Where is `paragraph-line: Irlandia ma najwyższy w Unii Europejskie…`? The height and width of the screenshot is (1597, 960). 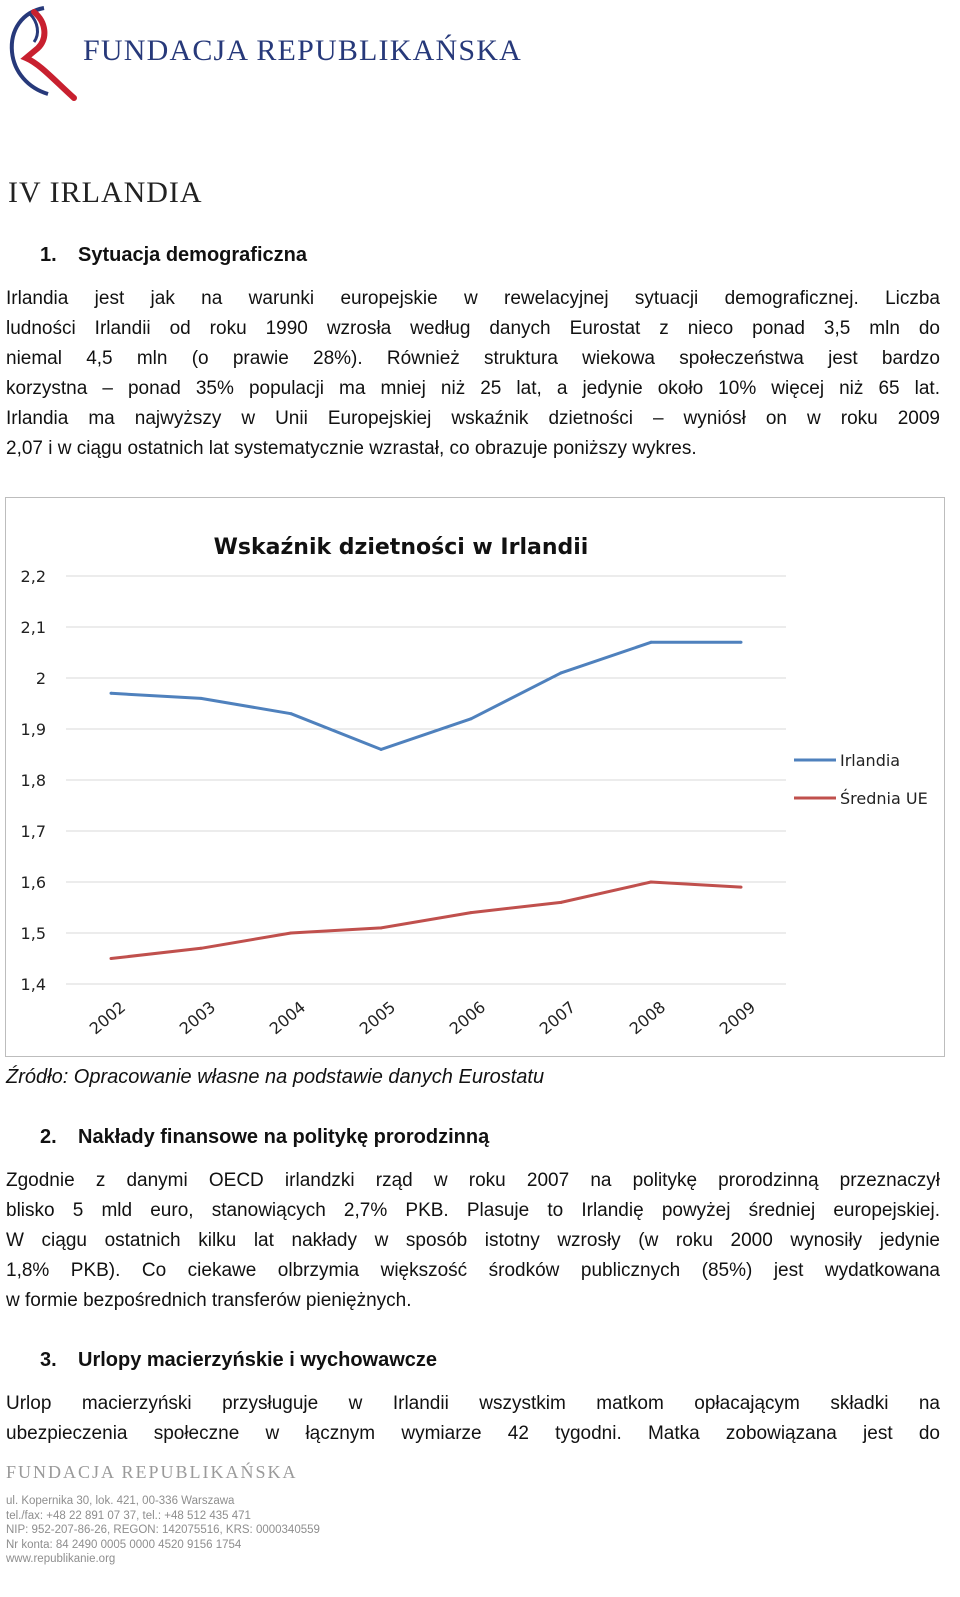 paragraph-line: Irlandia ma najwyższy w Unii Europejskie… is located at coordinates (473, 418).